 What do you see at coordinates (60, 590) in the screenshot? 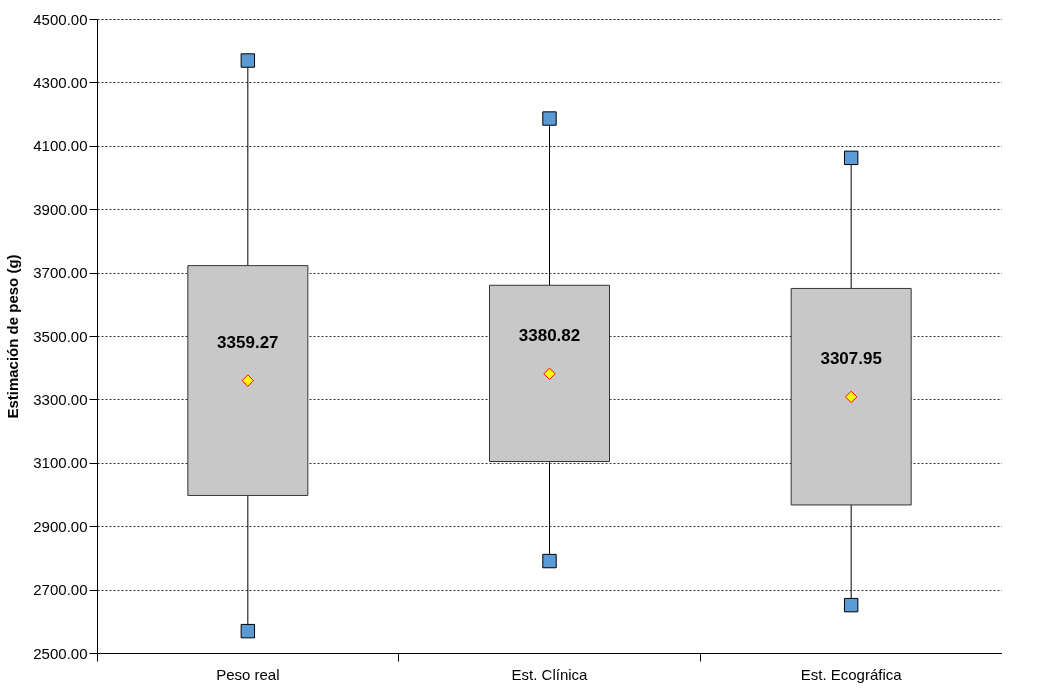
I see `y-tick-label: 2700.00` at bounding box center [60, 590].